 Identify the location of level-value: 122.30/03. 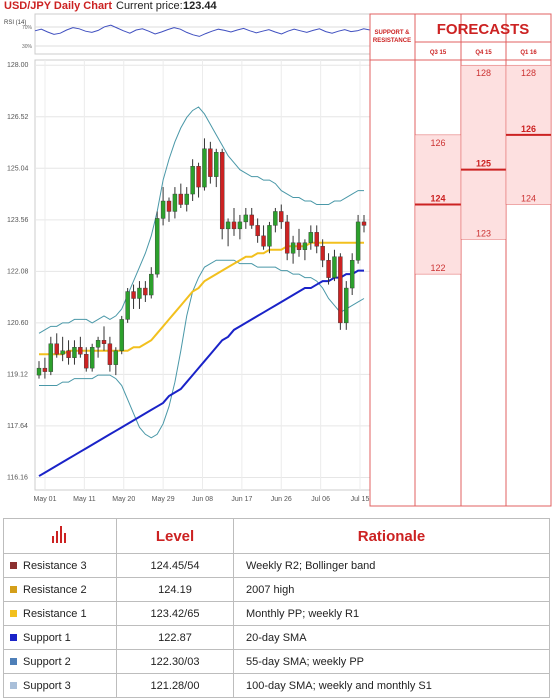
(175, 661).